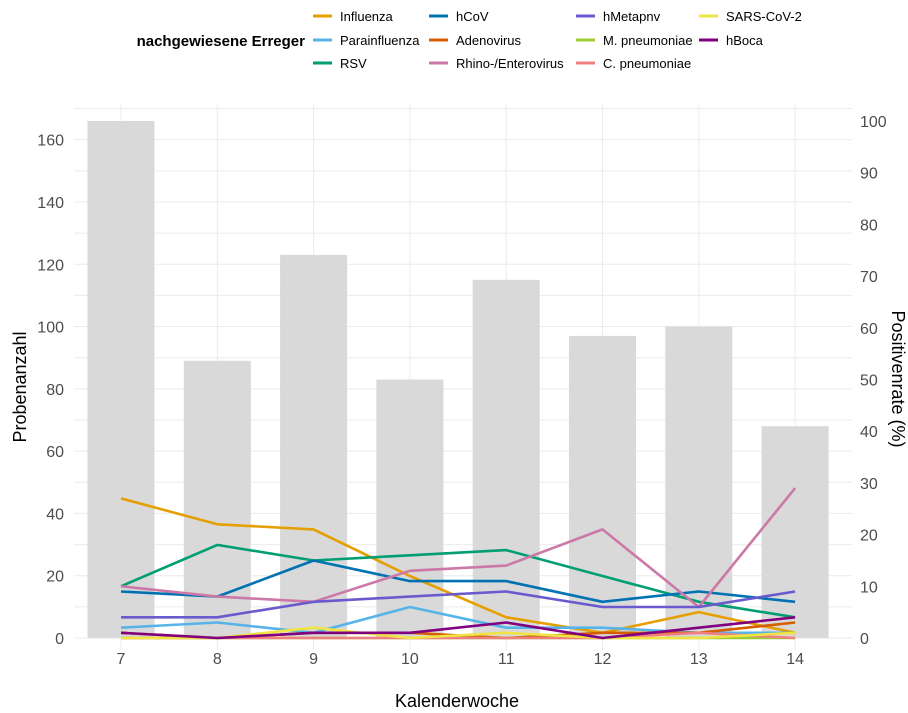 The width and height of the screenshot is (908, 713). What do you see at coordinates (869, 277) in the screenshot?
I see `y2-tick-label: 70` at bounding box center [869, 277].